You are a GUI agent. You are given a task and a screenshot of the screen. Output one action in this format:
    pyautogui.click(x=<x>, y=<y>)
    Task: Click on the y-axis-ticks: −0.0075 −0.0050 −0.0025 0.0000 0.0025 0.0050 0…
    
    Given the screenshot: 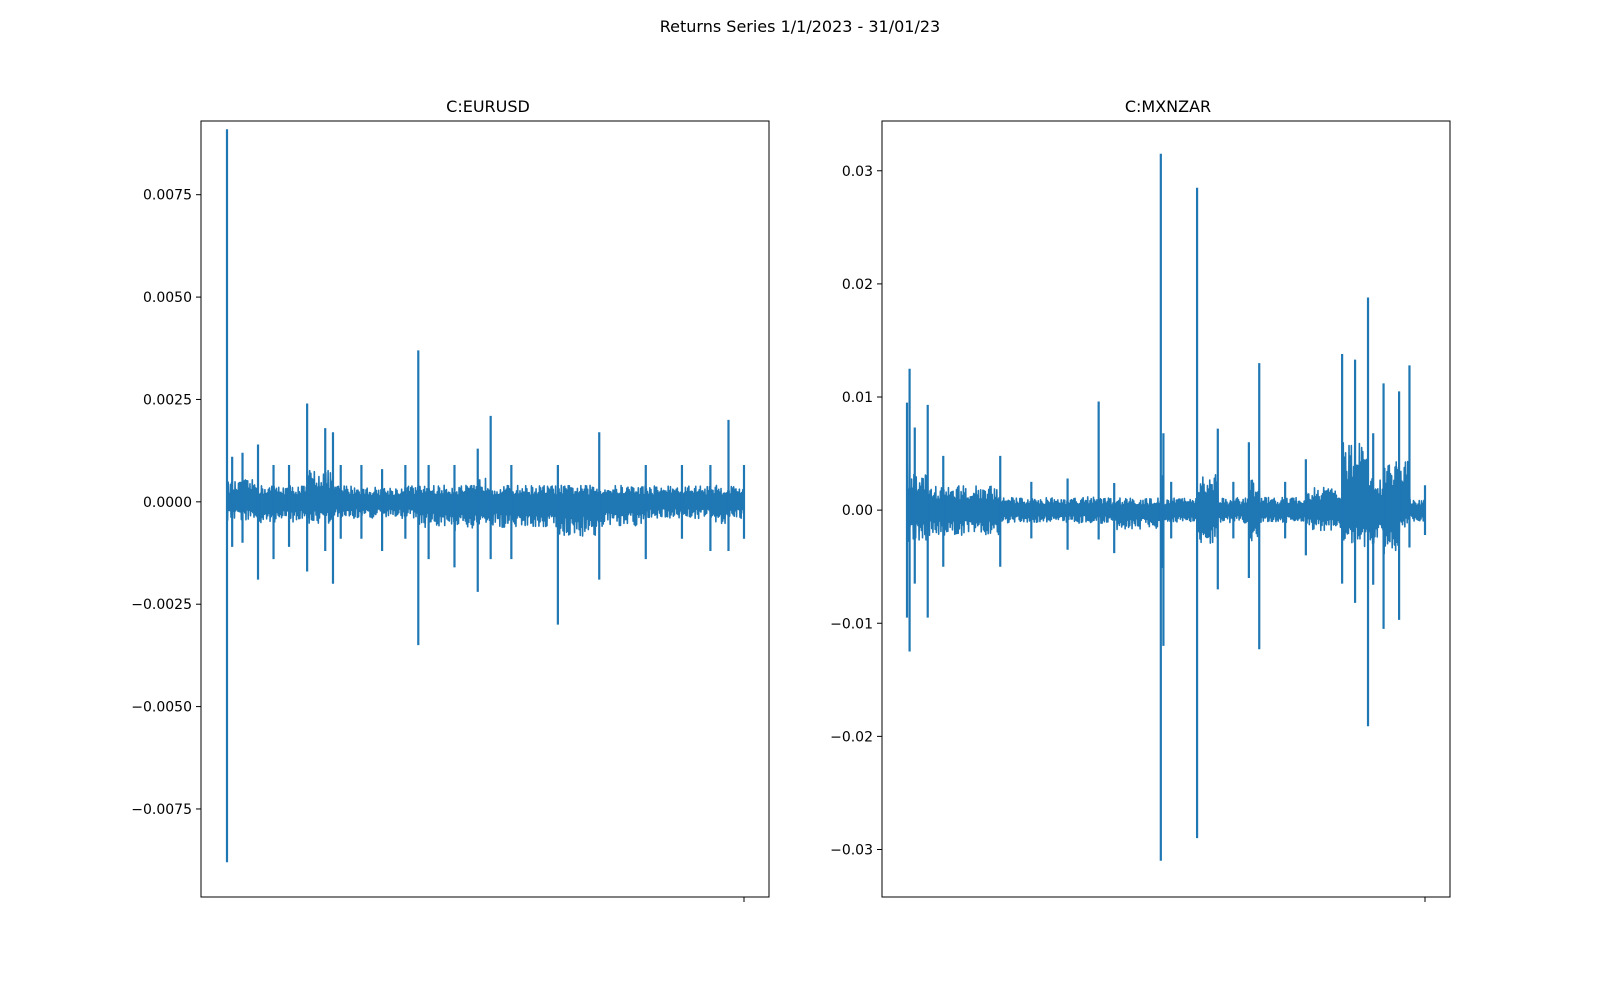 What is the action you would take?
    pyautogui.click(x=166, y=503)
    